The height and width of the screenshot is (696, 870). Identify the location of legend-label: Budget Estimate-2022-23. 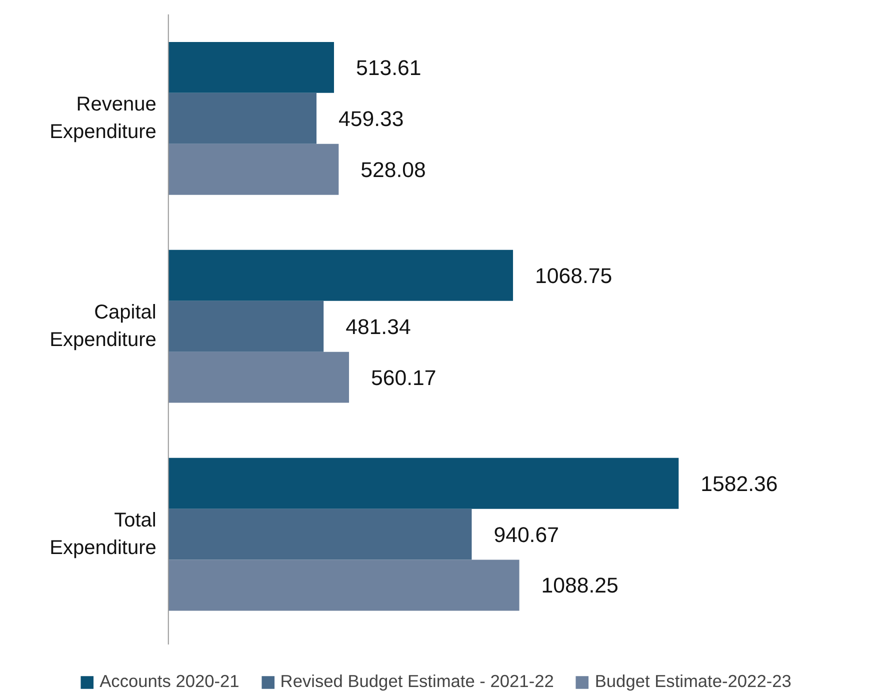
(693, 681).